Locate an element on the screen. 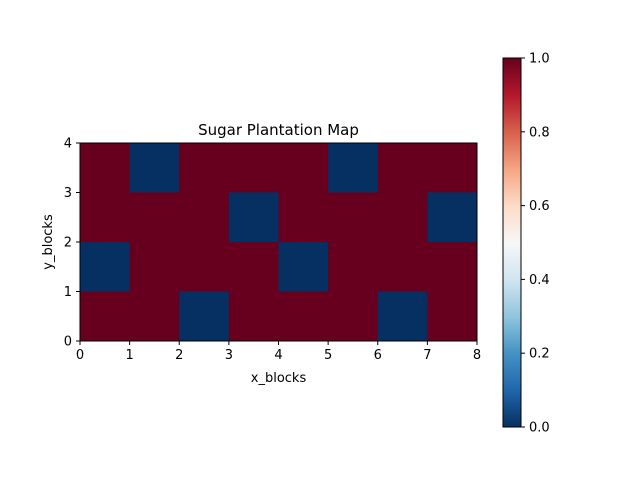 The height and width of the screenshot is (480, 640). colorbar is located at coordinates (512, 242).